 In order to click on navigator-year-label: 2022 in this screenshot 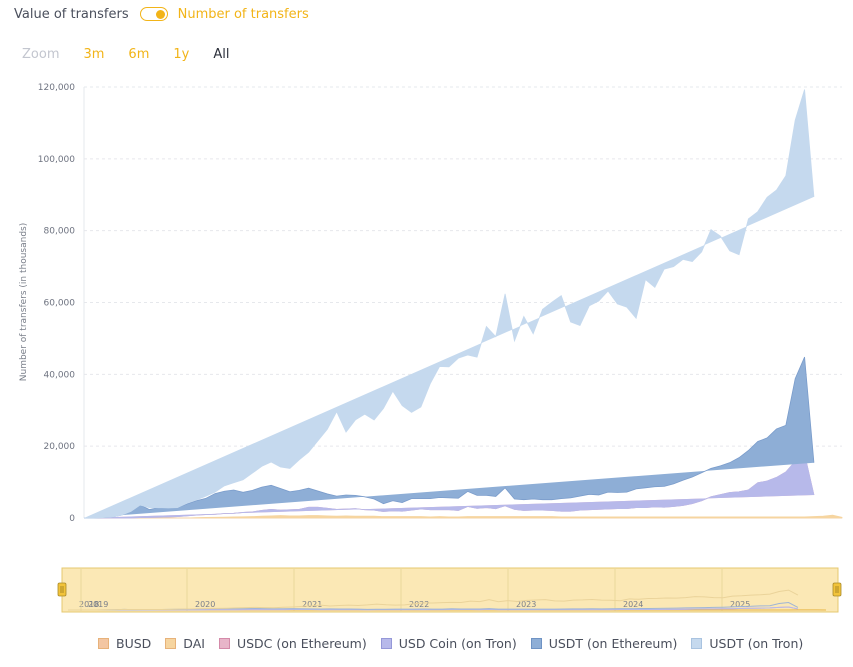, I will do `click(419, 604)`.